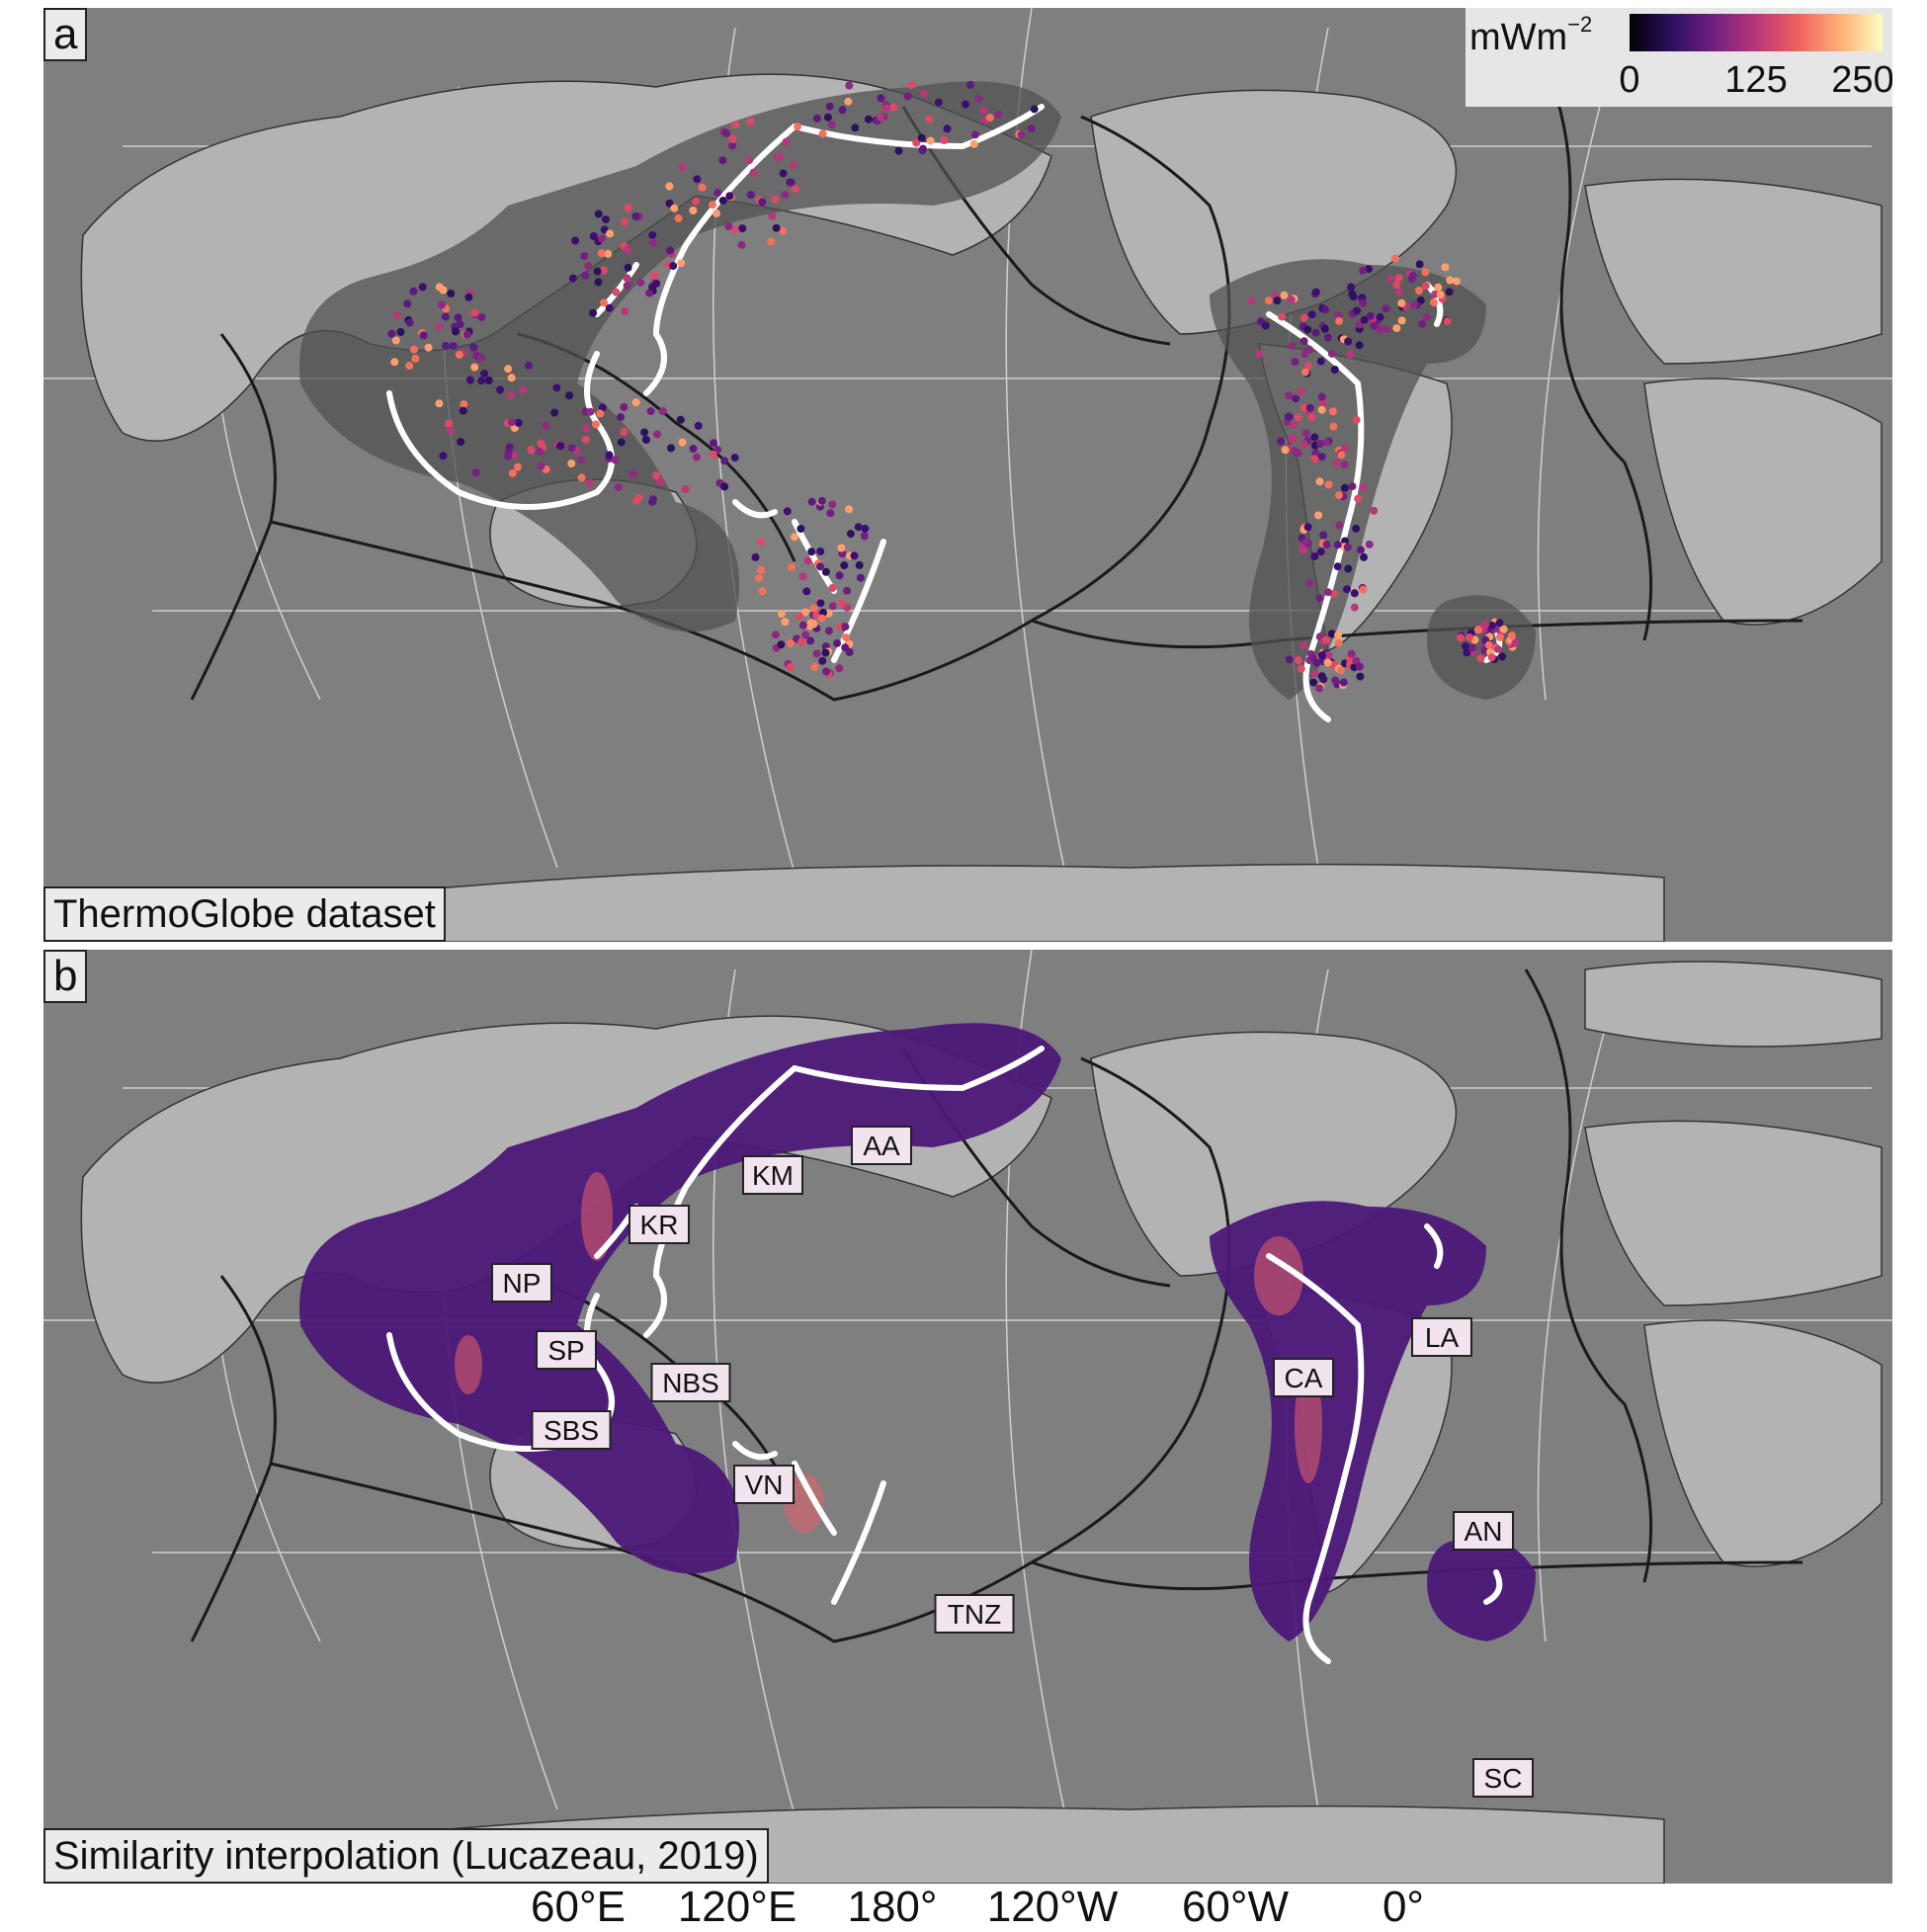 Image resolution: width=1927 pixels, height=1932 pixels. Describe the element at coordinates (578, 1907) in the screenshot. I see `lon-label-60e: 60°E` at that location.